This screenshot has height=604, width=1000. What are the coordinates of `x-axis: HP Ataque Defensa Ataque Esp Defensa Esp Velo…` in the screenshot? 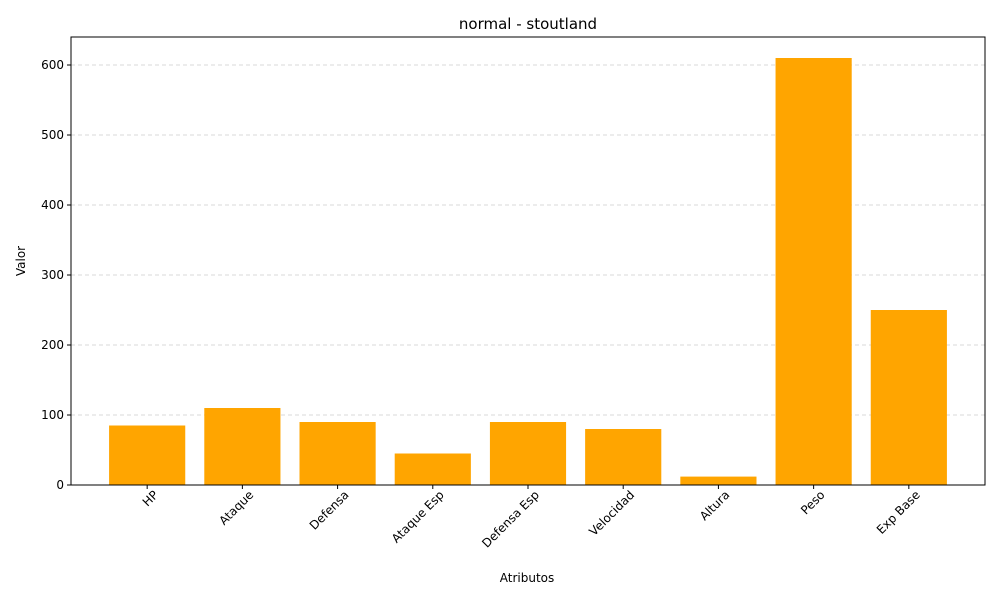 It's located at (531, 518).